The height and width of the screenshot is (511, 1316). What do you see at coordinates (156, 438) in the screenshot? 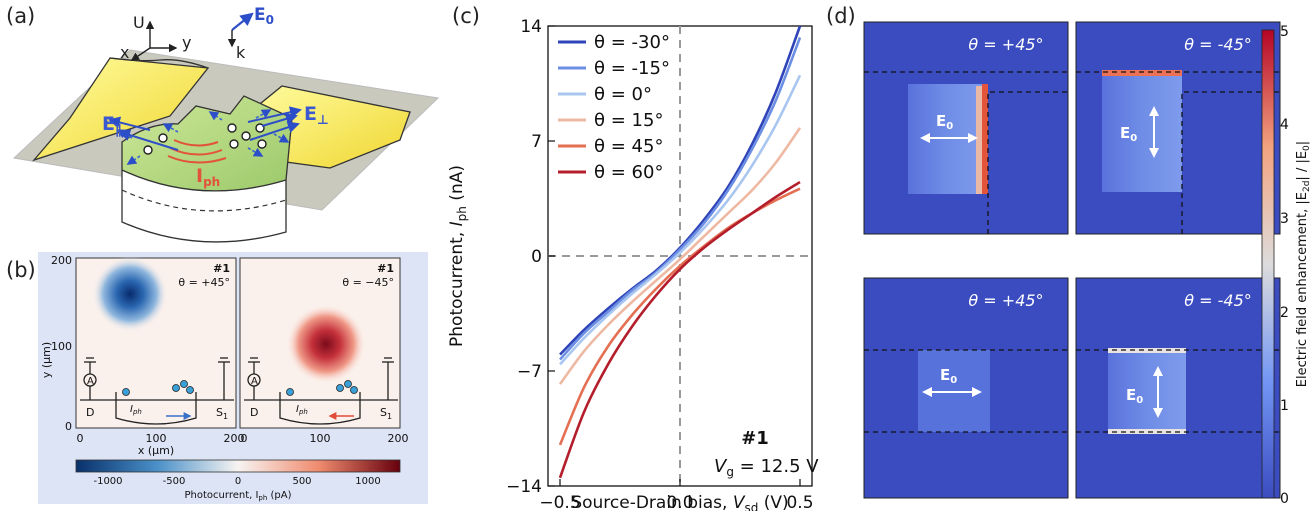
I see `map-x-tick-left-100: 100` at bounding box center [156, 438].